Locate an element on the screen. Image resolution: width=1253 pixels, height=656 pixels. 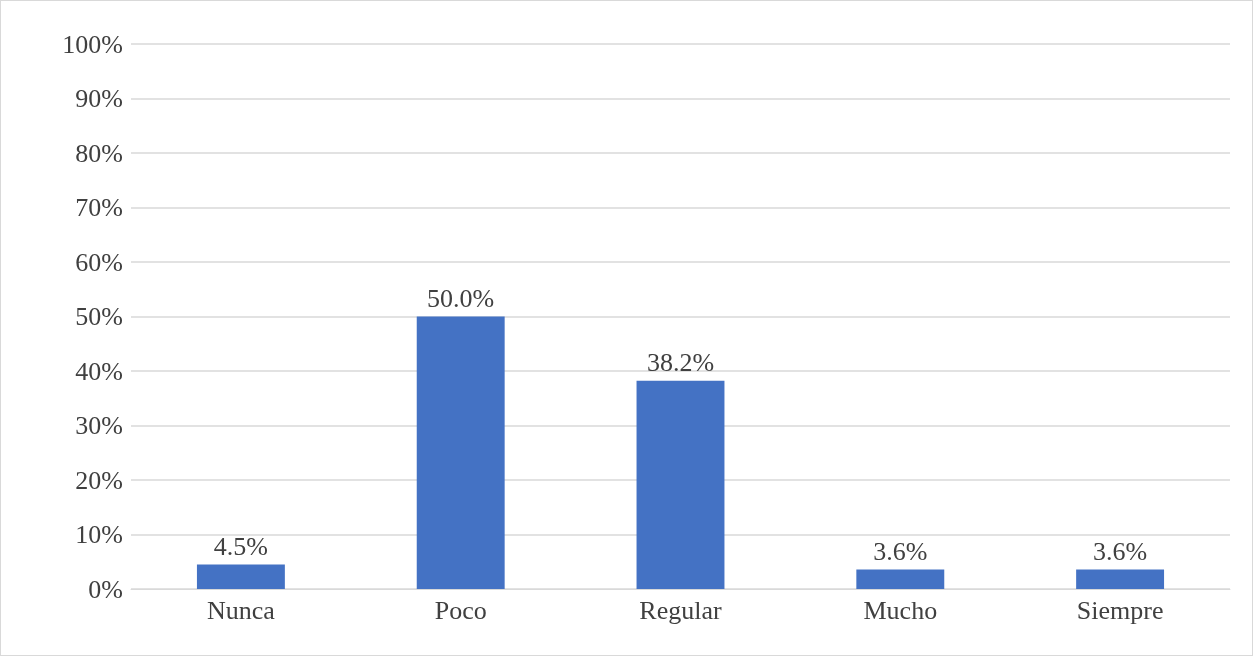
data-label: 38.2% is located at coordinates (680, 363).